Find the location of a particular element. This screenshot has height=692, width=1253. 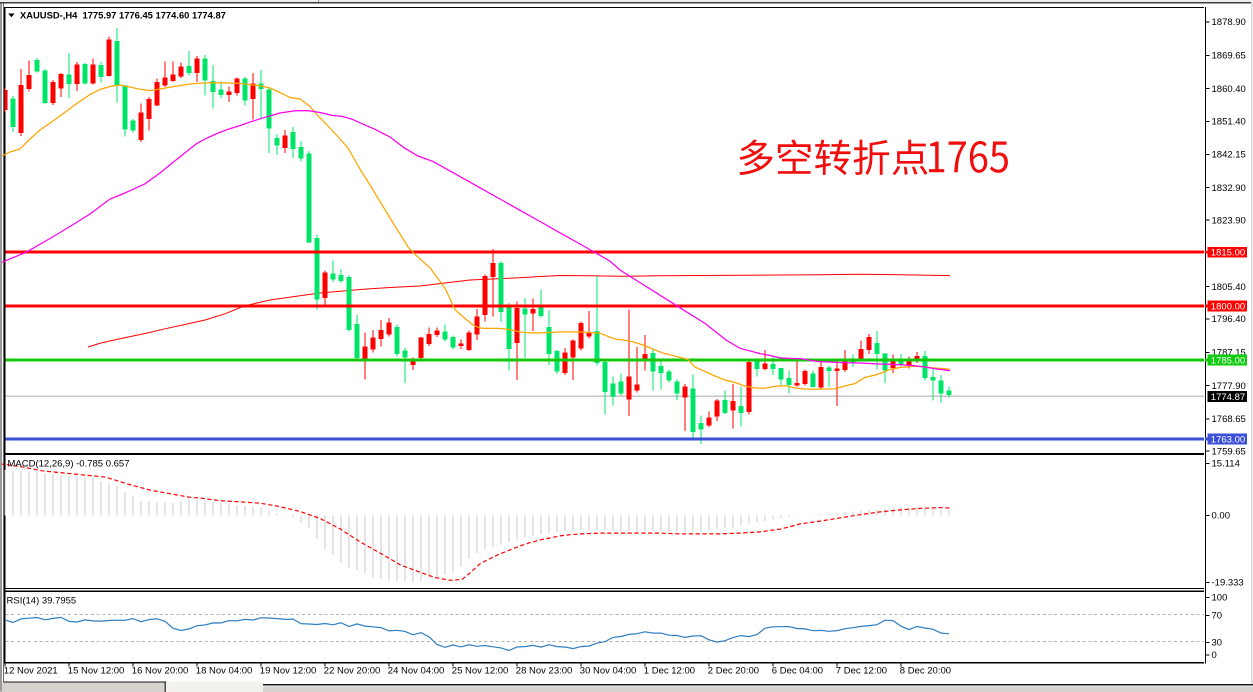

svg-text: 19 Nov 12:00 is located at coordinates (288, 671).